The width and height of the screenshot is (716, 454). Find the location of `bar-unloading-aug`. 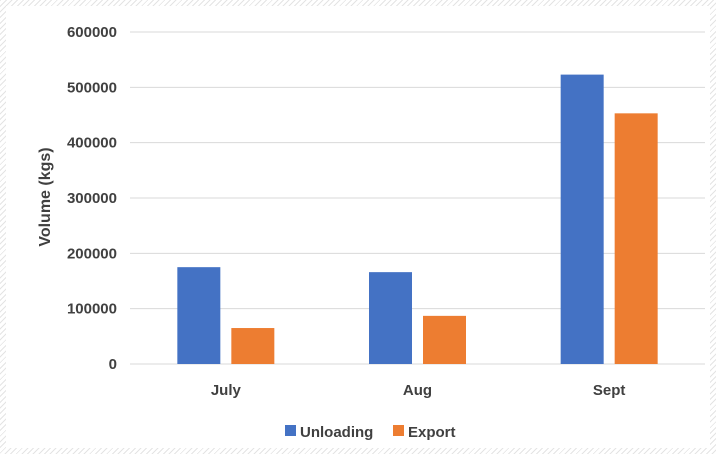

bar-unloading-aug is located at coordinates (390, 318).